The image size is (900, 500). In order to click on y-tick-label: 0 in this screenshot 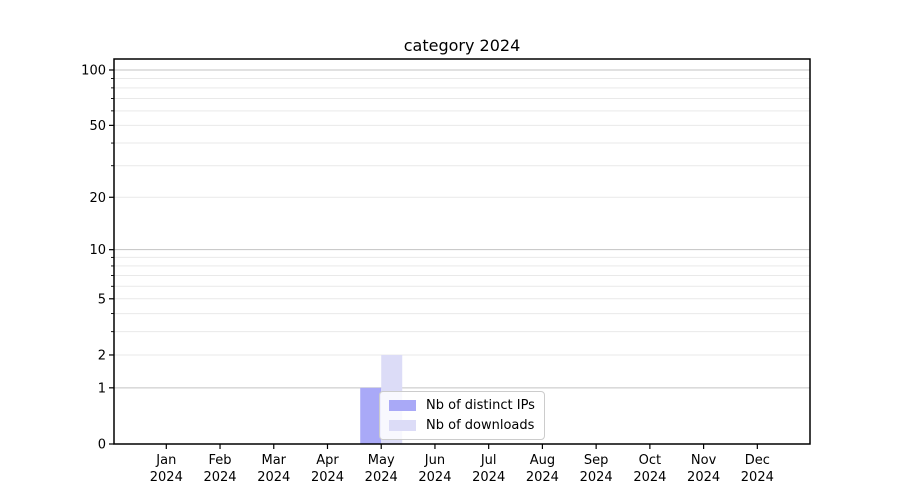, I will do `click(102, 445)`.